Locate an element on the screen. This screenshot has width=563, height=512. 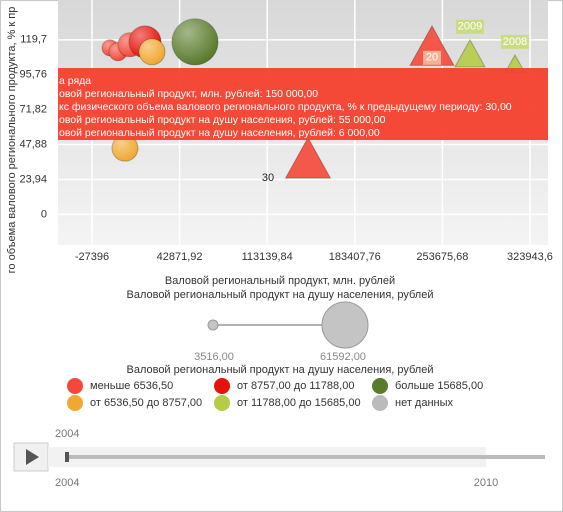
point-label: 2008 is located at coordinates (515, 42).